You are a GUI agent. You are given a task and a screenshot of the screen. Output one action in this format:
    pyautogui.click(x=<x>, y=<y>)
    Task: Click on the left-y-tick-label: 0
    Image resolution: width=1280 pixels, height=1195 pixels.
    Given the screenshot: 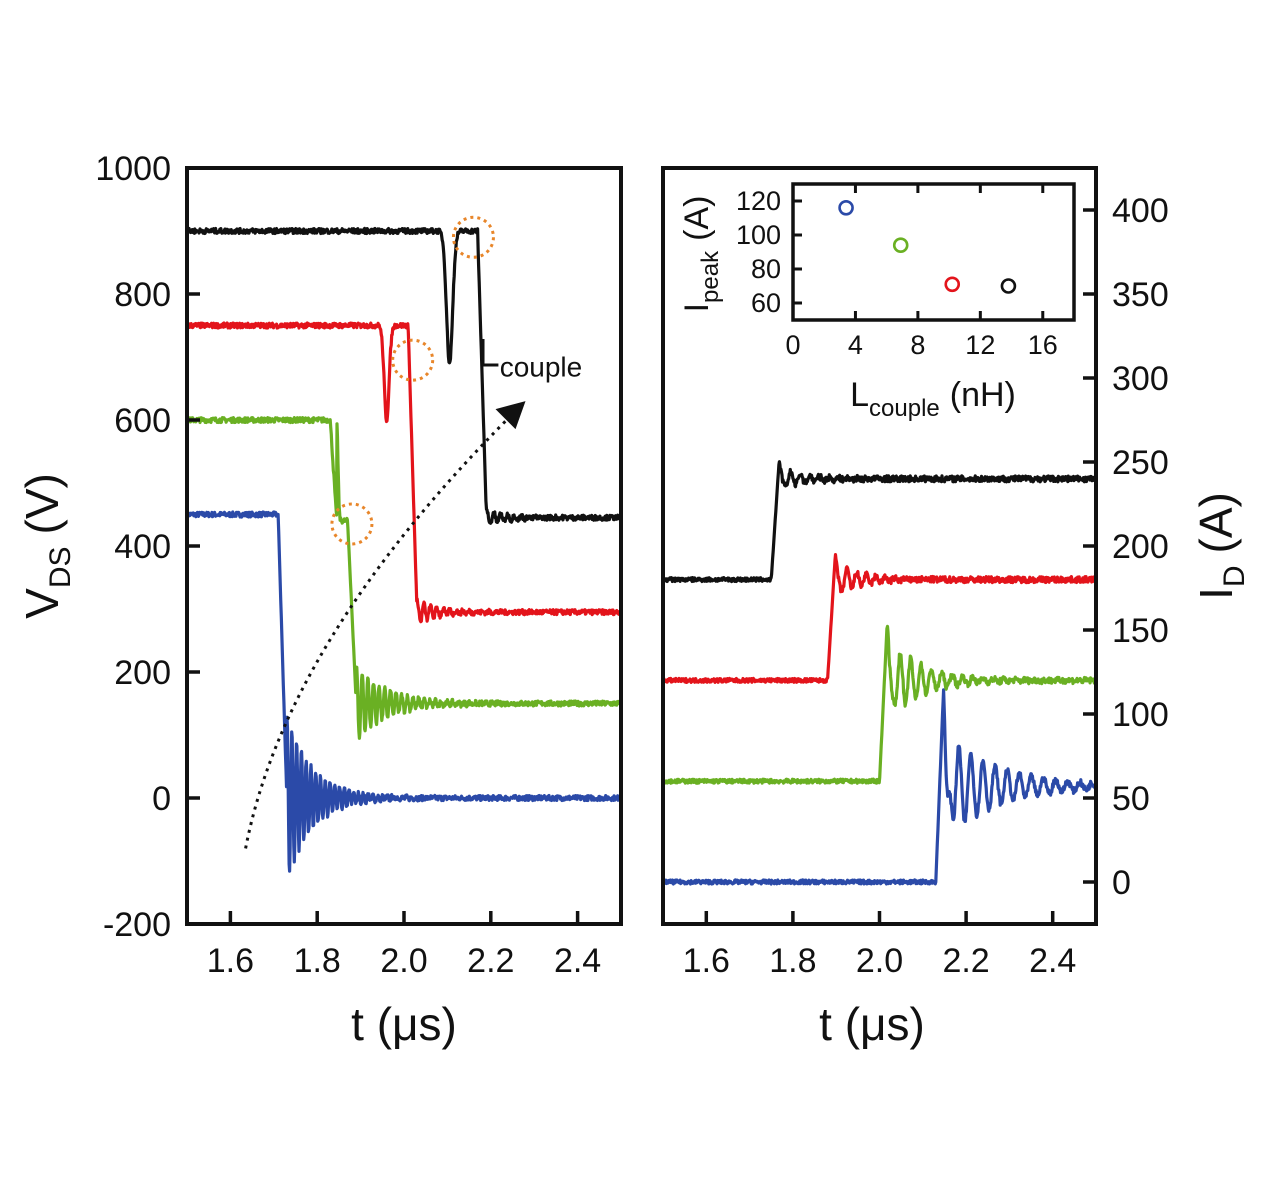 What is the action you would take?
    pyautogui.click(x=161, y=799)
    